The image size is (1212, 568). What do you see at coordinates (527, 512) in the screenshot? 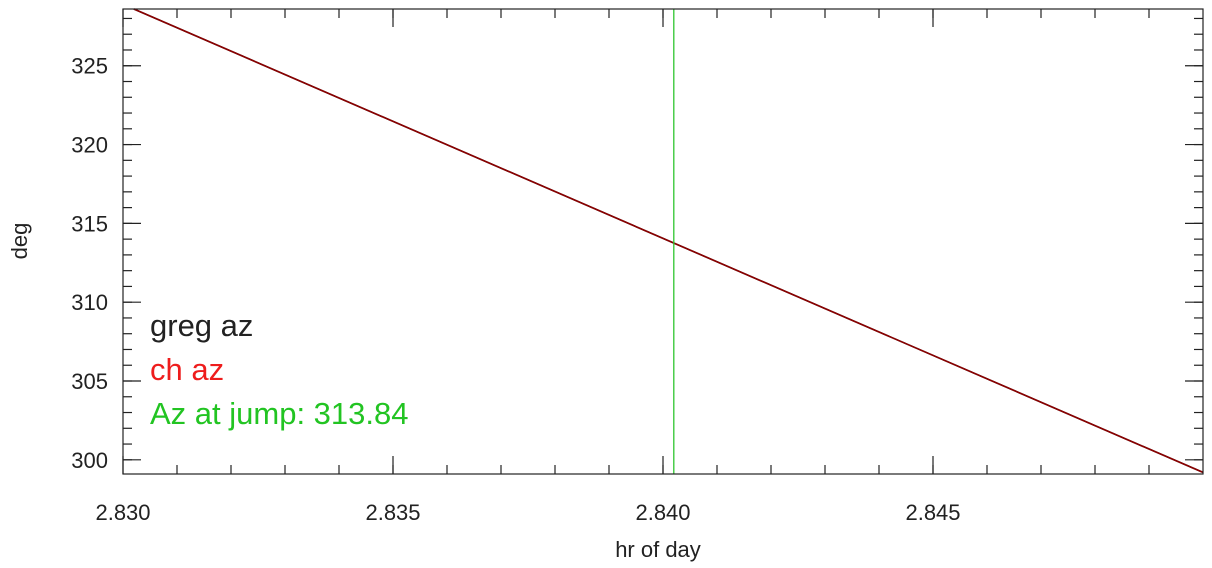
I see `x-tick-labels: 2.830 2.835 2.840 2.845` at bounding box center [527, 512].